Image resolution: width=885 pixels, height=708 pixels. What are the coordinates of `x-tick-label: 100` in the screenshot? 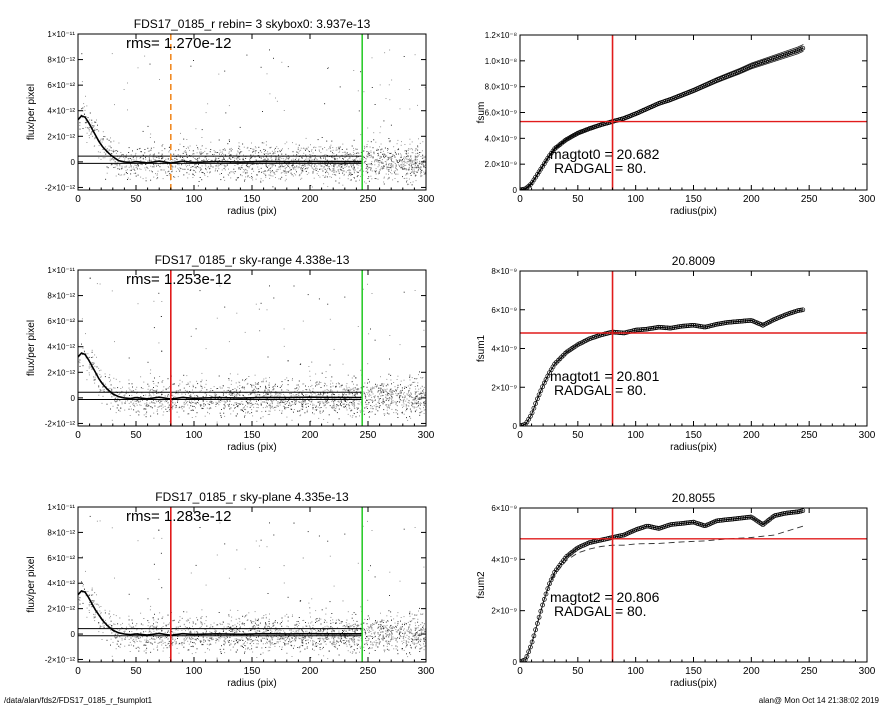 It's located at (635, 199).